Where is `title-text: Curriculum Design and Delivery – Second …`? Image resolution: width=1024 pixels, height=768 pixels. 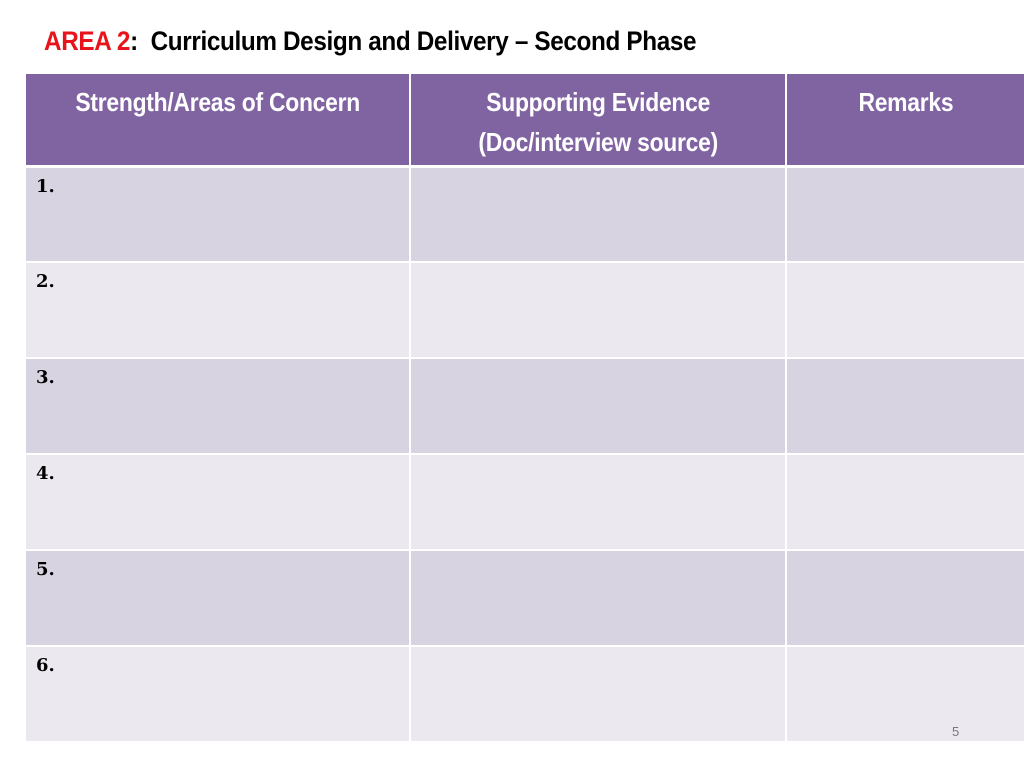 title-text: Curriculum Design and Delivery – Second … is located at coordinates (423, 41).